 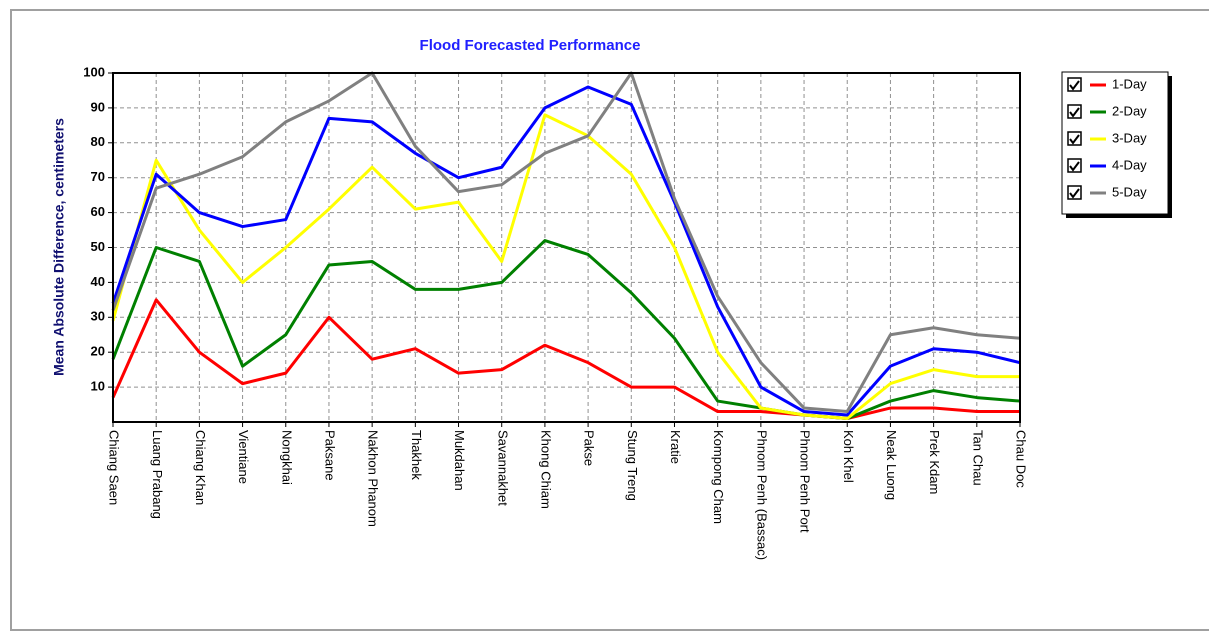 What do you see at coordinates (977, 458) in the screenshot?
I see `x-tick-label: Tan Chau` at bounding box center [977, 458].